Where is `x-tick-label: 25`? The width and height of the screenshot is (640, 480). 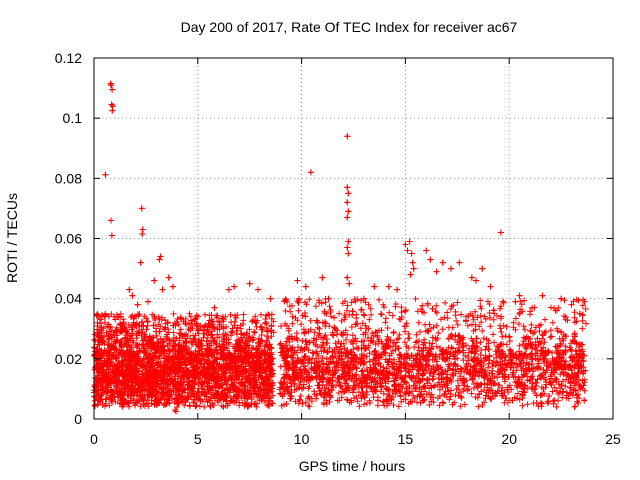
x-tick-label: 25 is located at coordinates (613, 439).